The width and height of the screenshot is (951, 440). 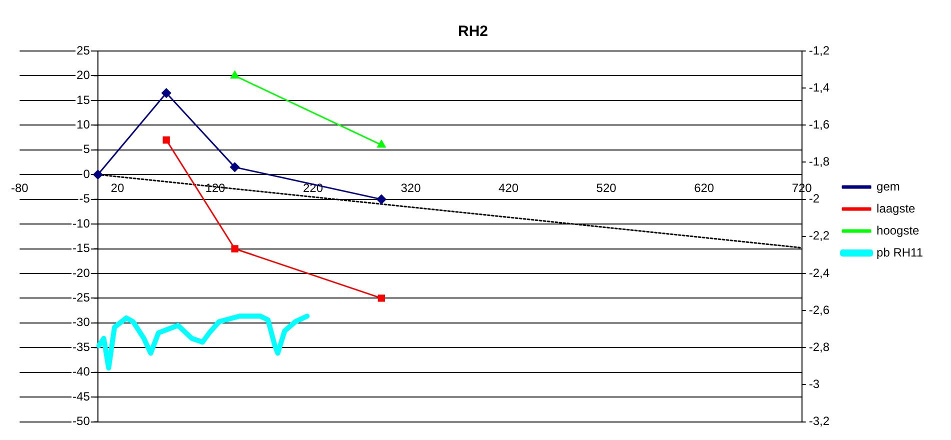 I want to click on y2-tick-label: -3, so click(x=814, y=384).